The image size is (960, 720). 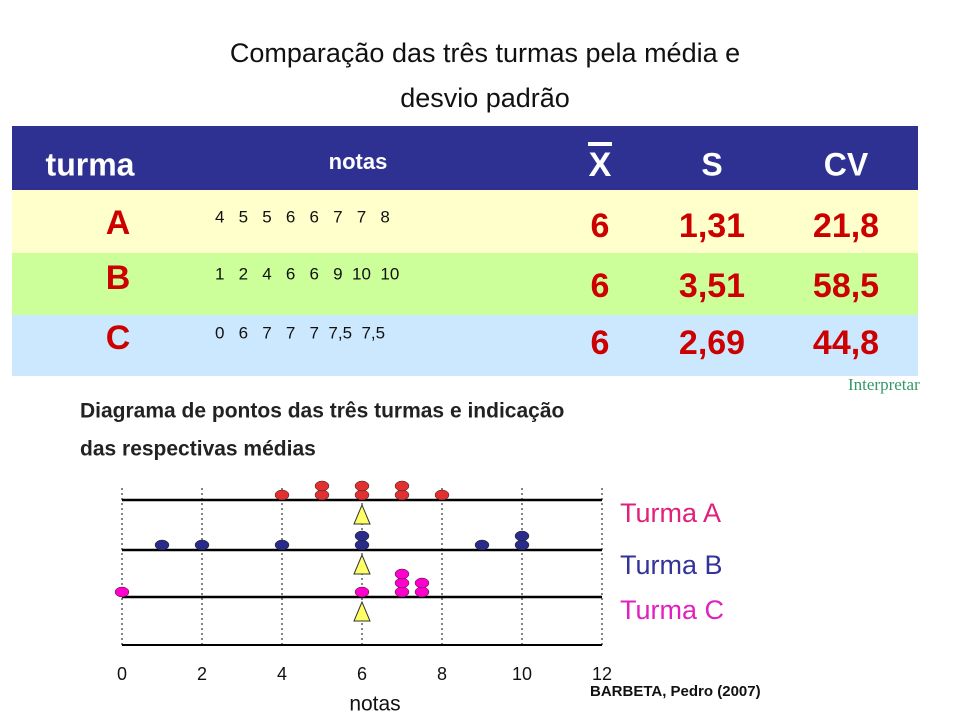 What do you see at coordinates (122, 674) in the screenshot?
I see `x-tick-label: 0` at bounding box center [122, 674].